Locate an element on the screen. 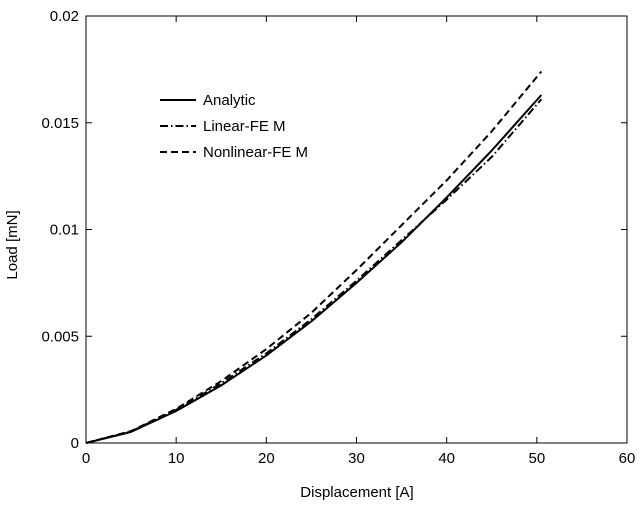 Image resolution: width=640 pixels, height=509 pixels. x-tick-label: 40 is located at coordinates (446, 458).